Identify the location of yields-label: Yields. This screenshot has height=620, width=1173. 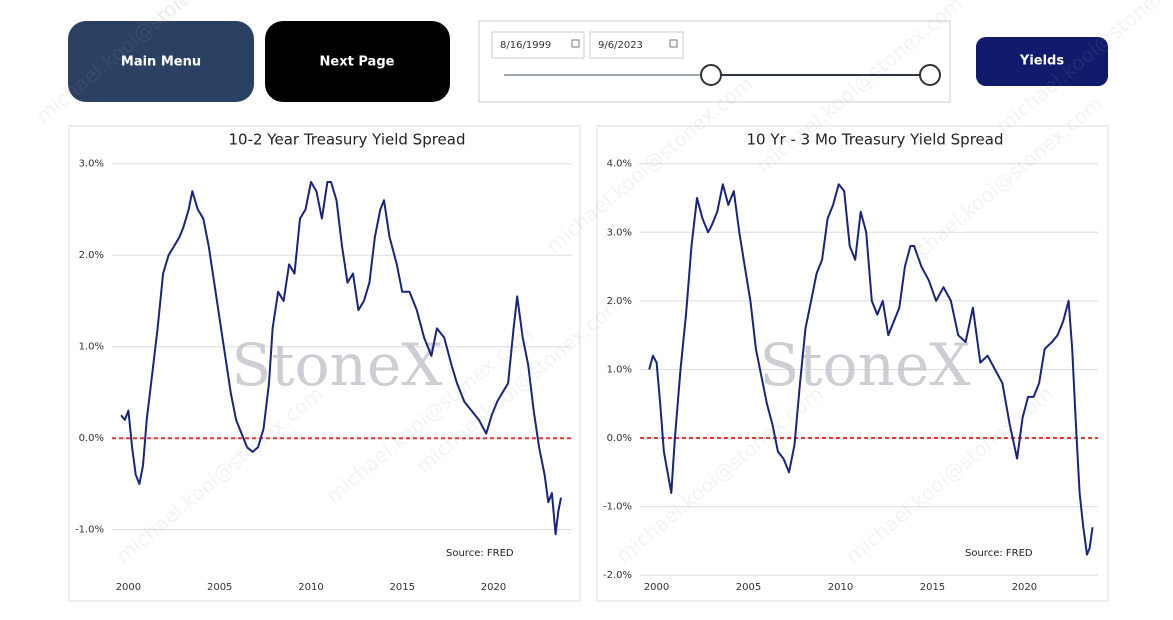
(1041, 61).